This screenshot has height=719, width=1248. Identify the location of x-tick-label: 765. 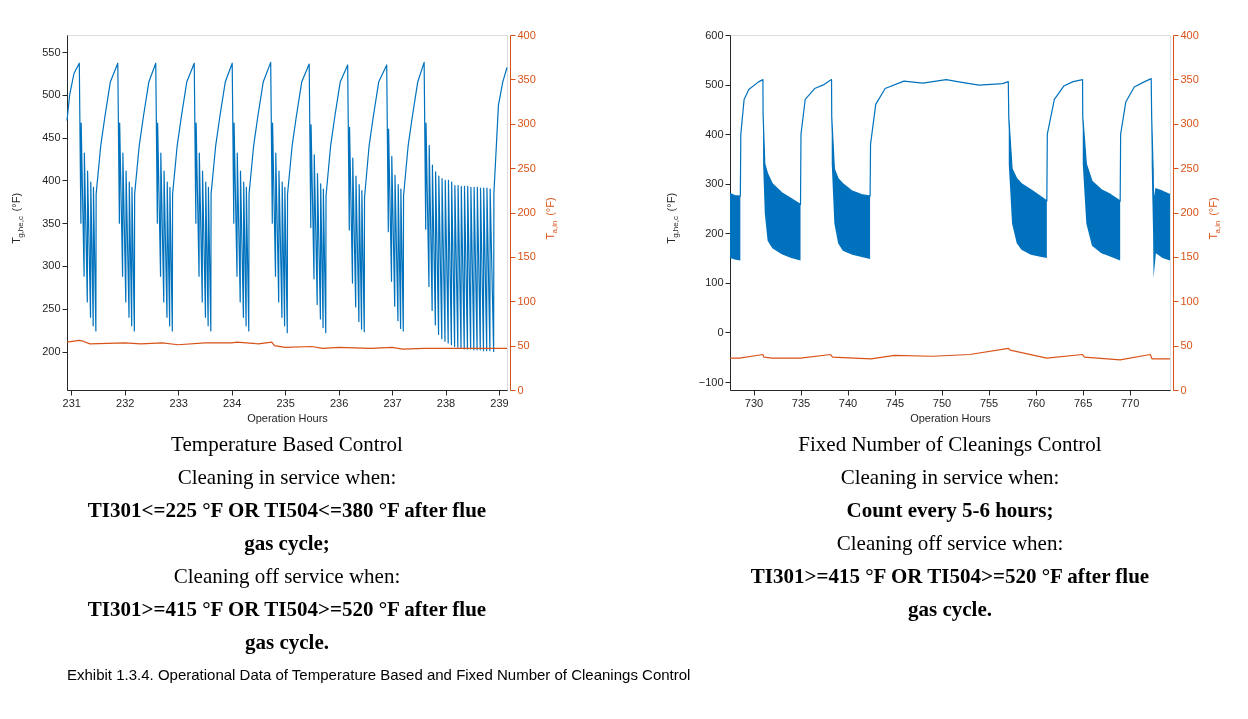
(1083, 402).